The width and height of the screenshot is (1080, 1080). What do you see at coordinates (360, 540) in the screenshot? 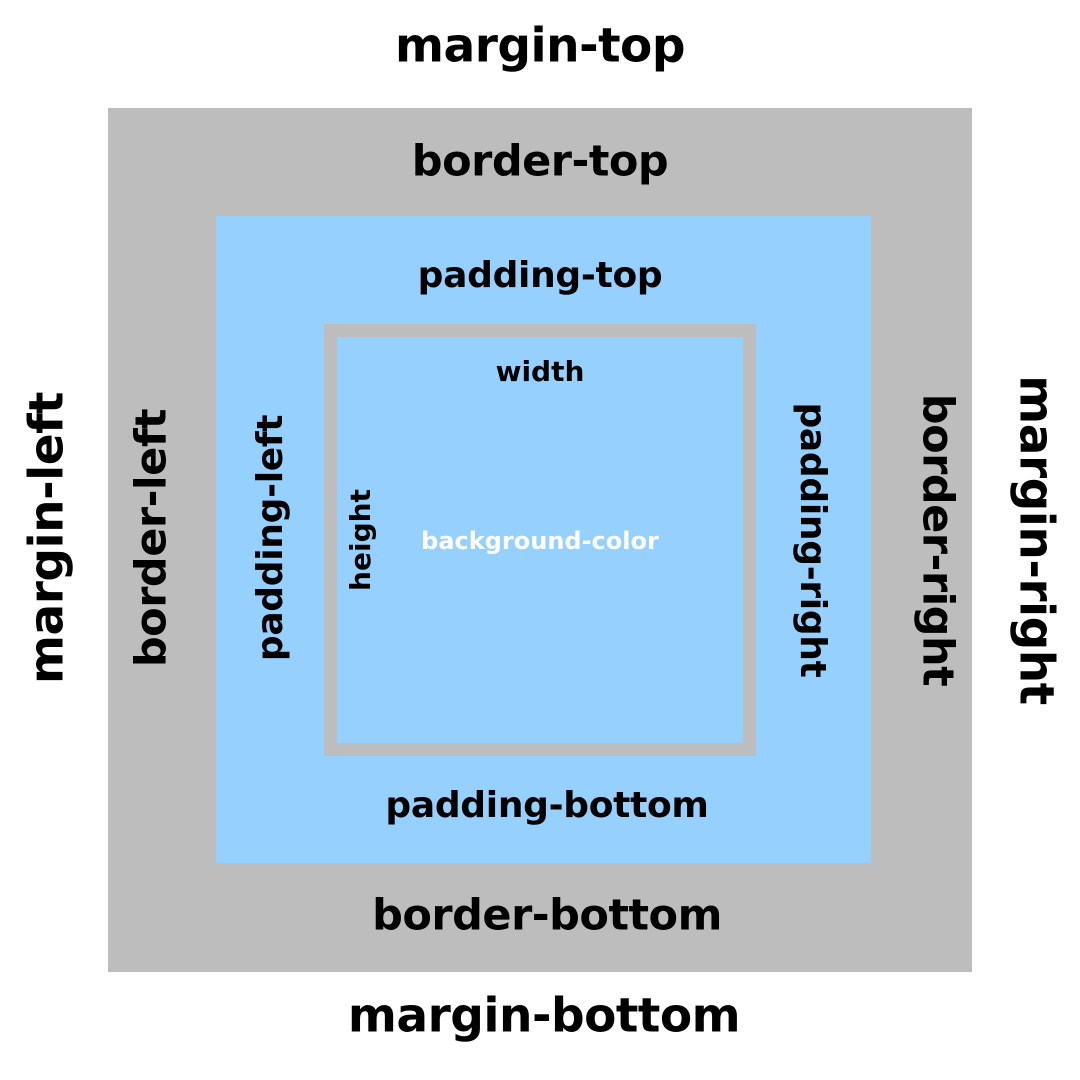
I see `height-label: height` at bounding box center [360, 540].